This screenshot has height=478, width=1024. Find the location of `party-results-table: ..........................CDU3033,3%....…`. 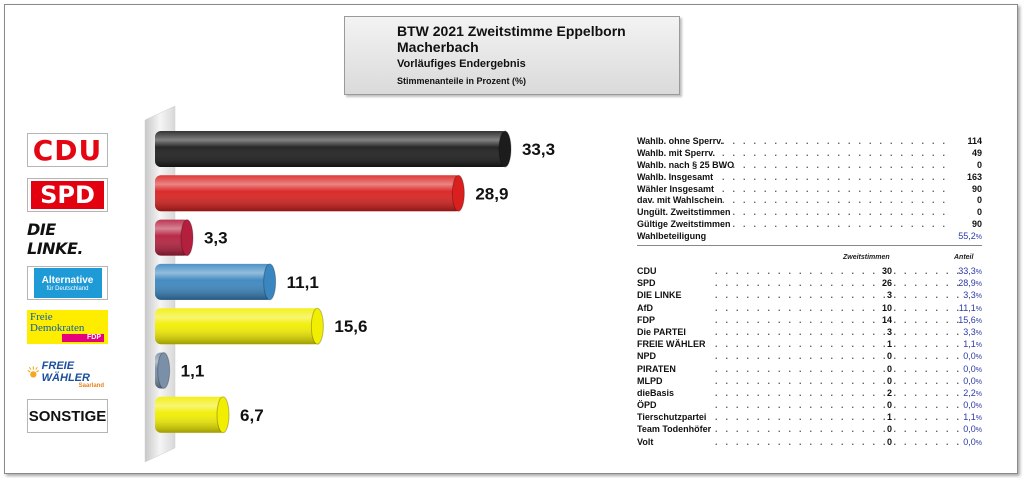

party-results-table: ..........................CDU3033,3%....… is located at coordinates (809, 356).